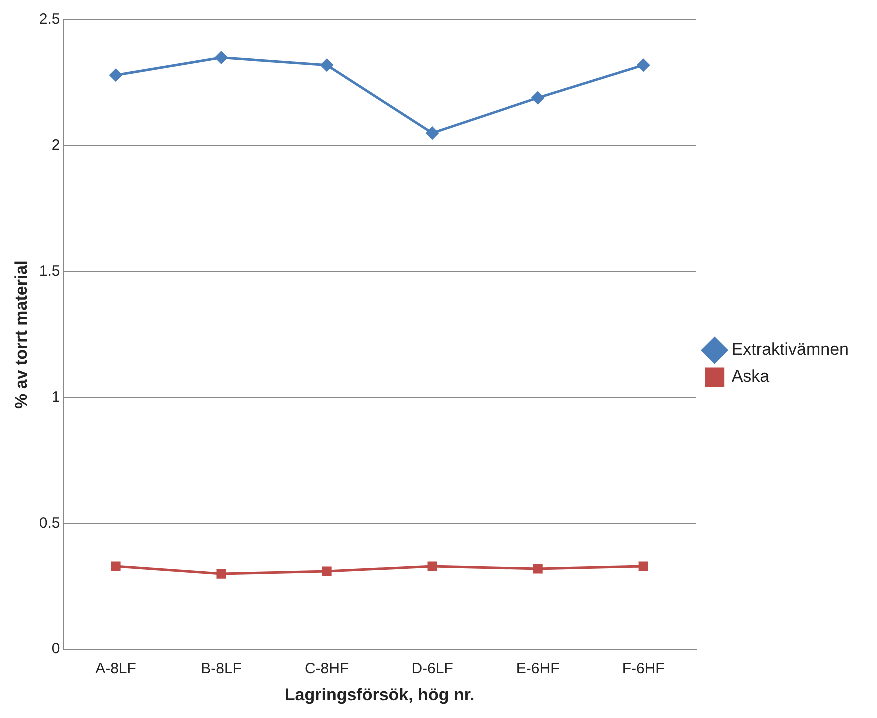  Describe the element at coordinates (56, 145) in the screenshot. I see `y-tick-label: 2` at that location.